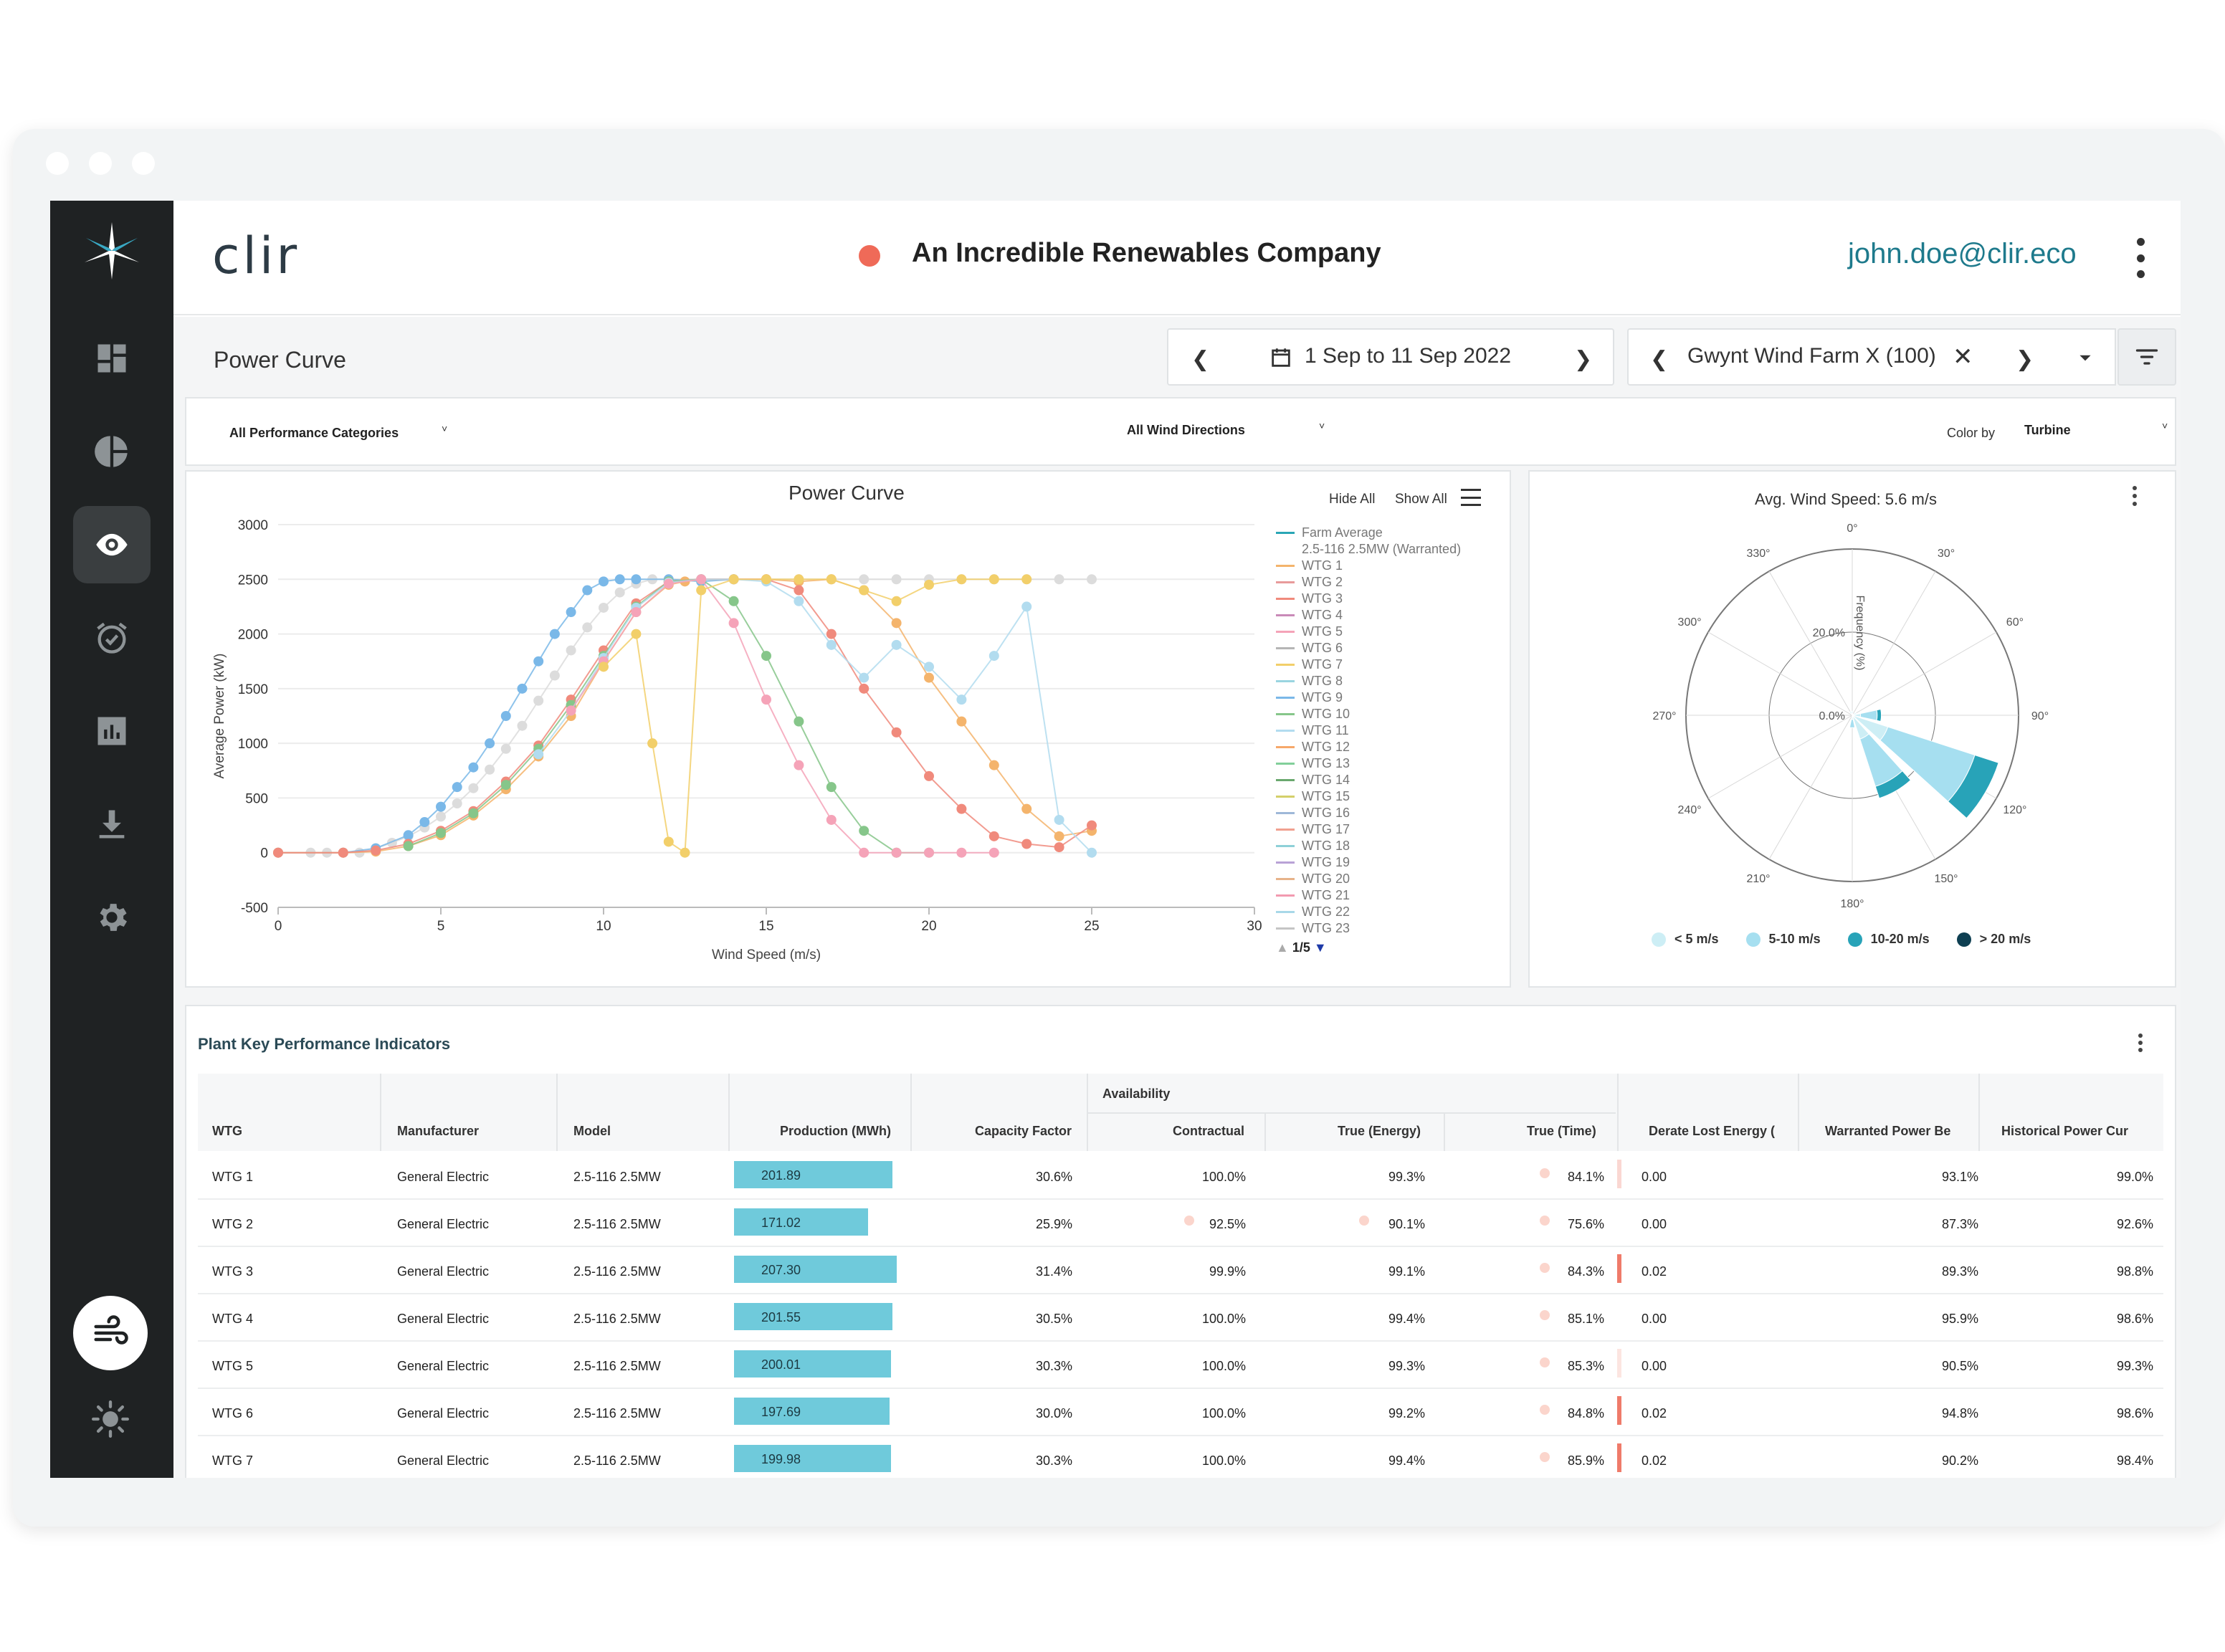  Describe the element at coordinates (1200, 359) in the screenshot. I see `date-prev-chevron-icon: ❮` at that location.